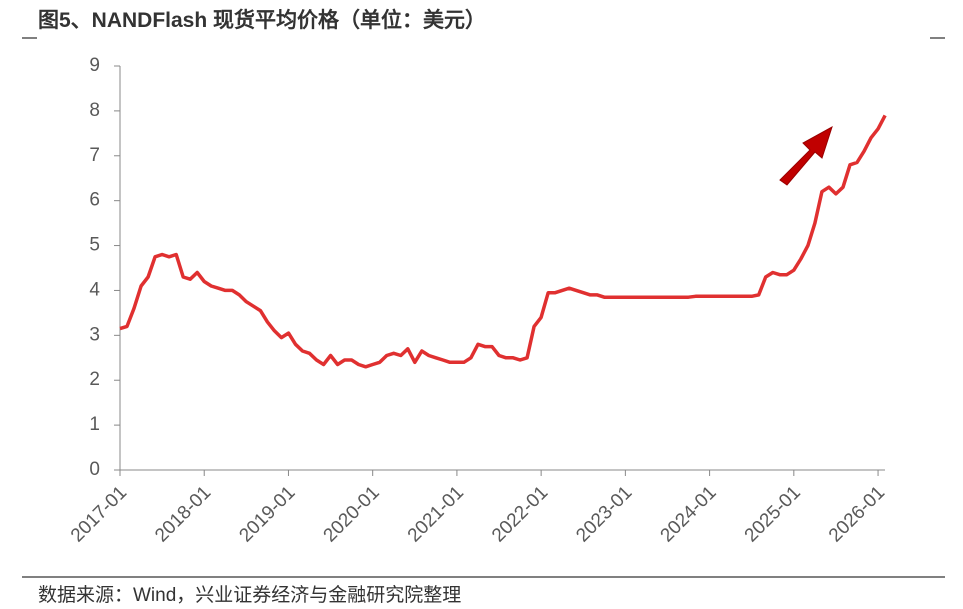 Image resolution: width=963 pixels, height=609 pixels. What do you see at coordinates (520, 514) in the screenshot?
I see `x-tick-label: 2022-01` at bounding box center [520, 514].